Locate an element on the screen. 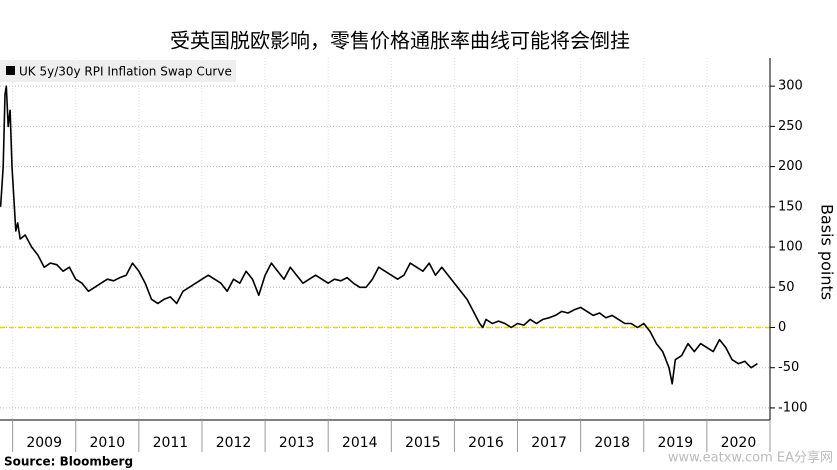 The height and width of the screenshot is (470, 837). y-tick-label: 200 is located at coordinates (790, 166).